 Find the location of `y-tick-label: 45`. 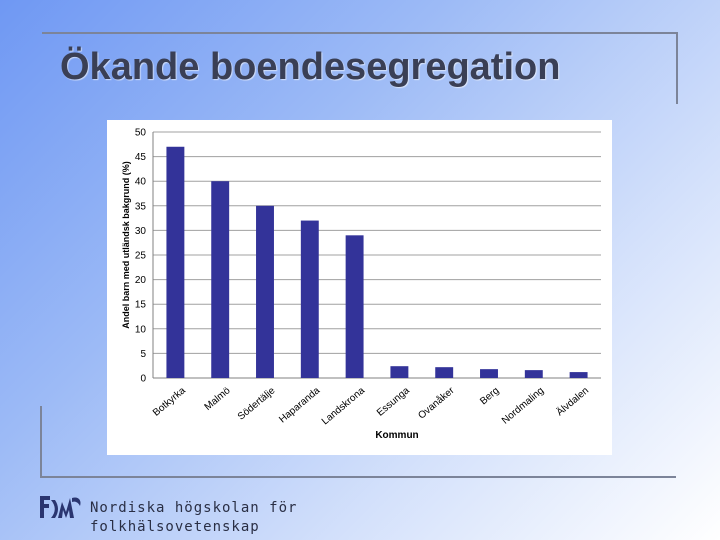

y-tick-label: 45 is located at coordinates (141, 157).